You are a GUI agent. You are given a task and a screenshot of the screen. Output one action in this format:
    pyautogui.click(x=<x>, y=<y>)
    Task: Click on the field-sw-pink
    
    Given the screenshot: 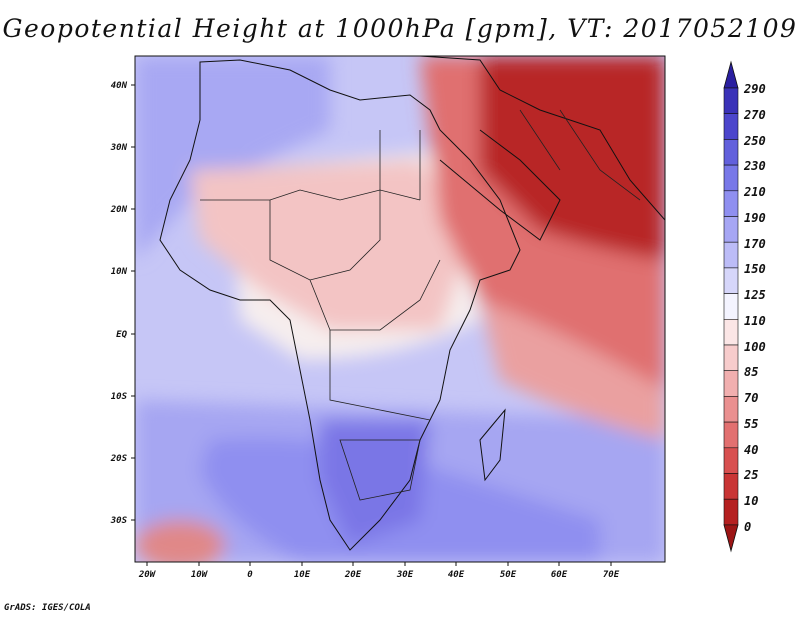 What is the action you would take?
    pyautogui.click(x=180, y=541)
    